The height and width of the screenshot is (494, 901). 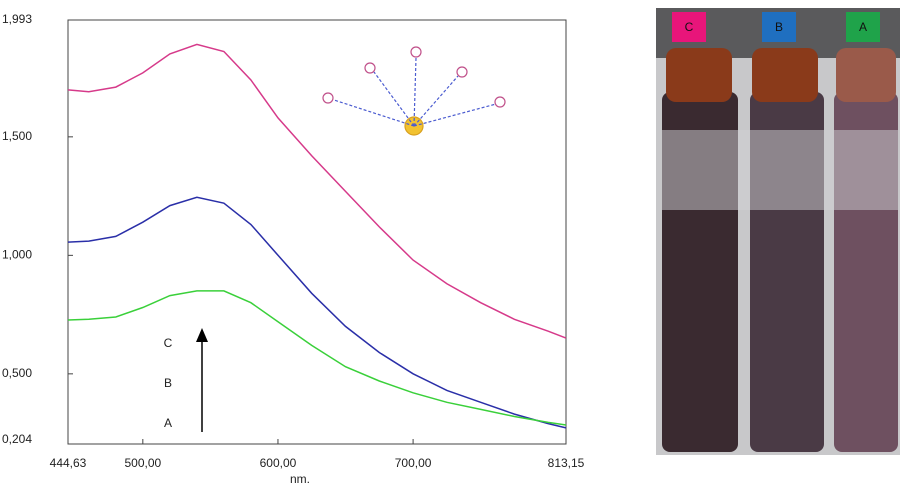 I want to click on vial-label: B, so click(x=779, y=27).